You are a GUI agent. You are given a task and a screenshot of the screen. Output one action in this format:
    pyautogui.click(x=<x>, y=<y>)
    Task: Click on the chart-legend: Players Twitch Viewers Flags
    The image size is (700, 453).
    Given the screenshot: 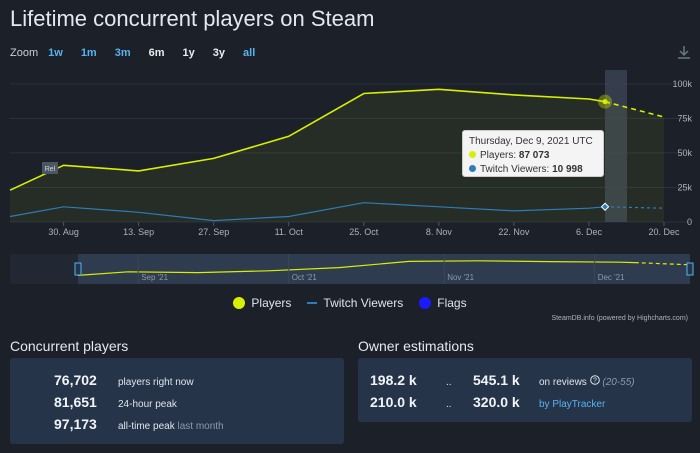 What is the action you would take?
    pyautogui.click(x=350, y=303)
    